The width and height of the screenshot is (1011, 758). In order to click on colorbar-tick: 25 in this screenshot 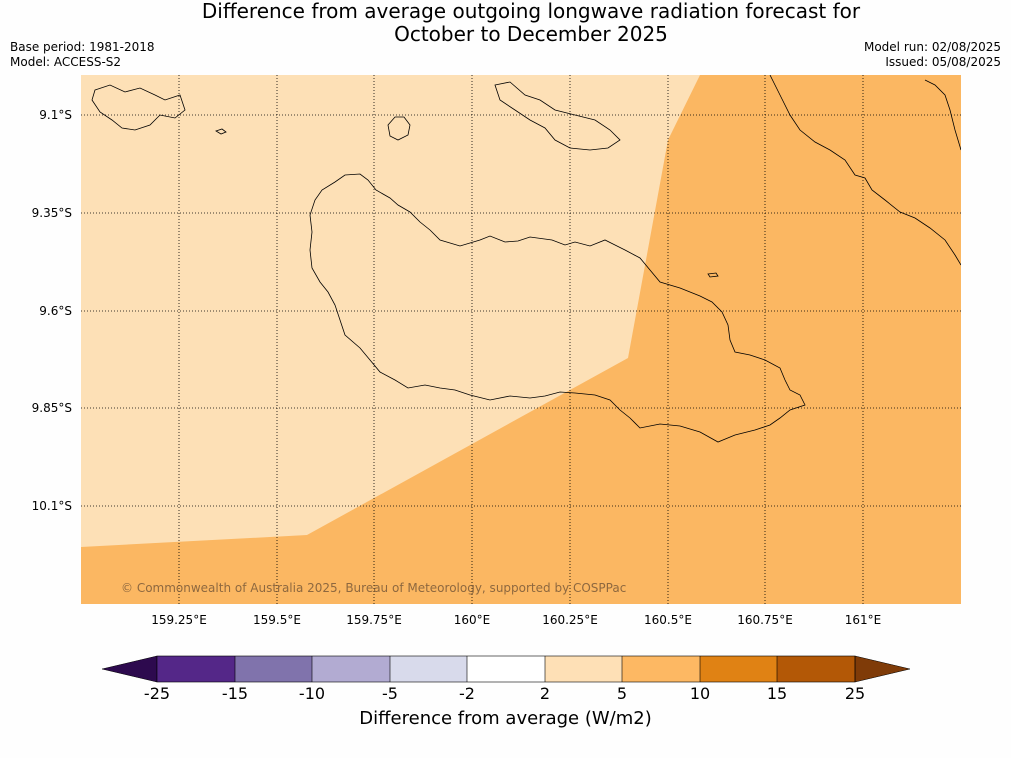, I will do `click(855, 693)`.